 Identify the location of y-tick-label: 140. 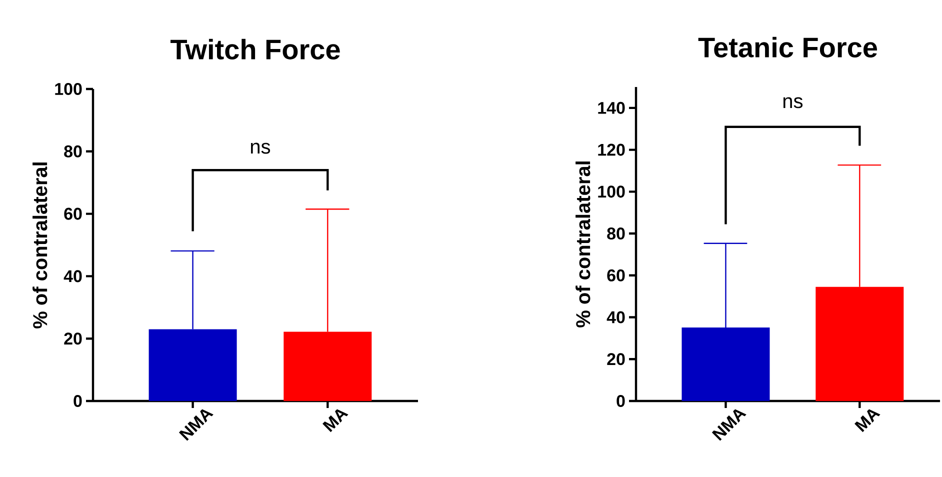
(611, 108).